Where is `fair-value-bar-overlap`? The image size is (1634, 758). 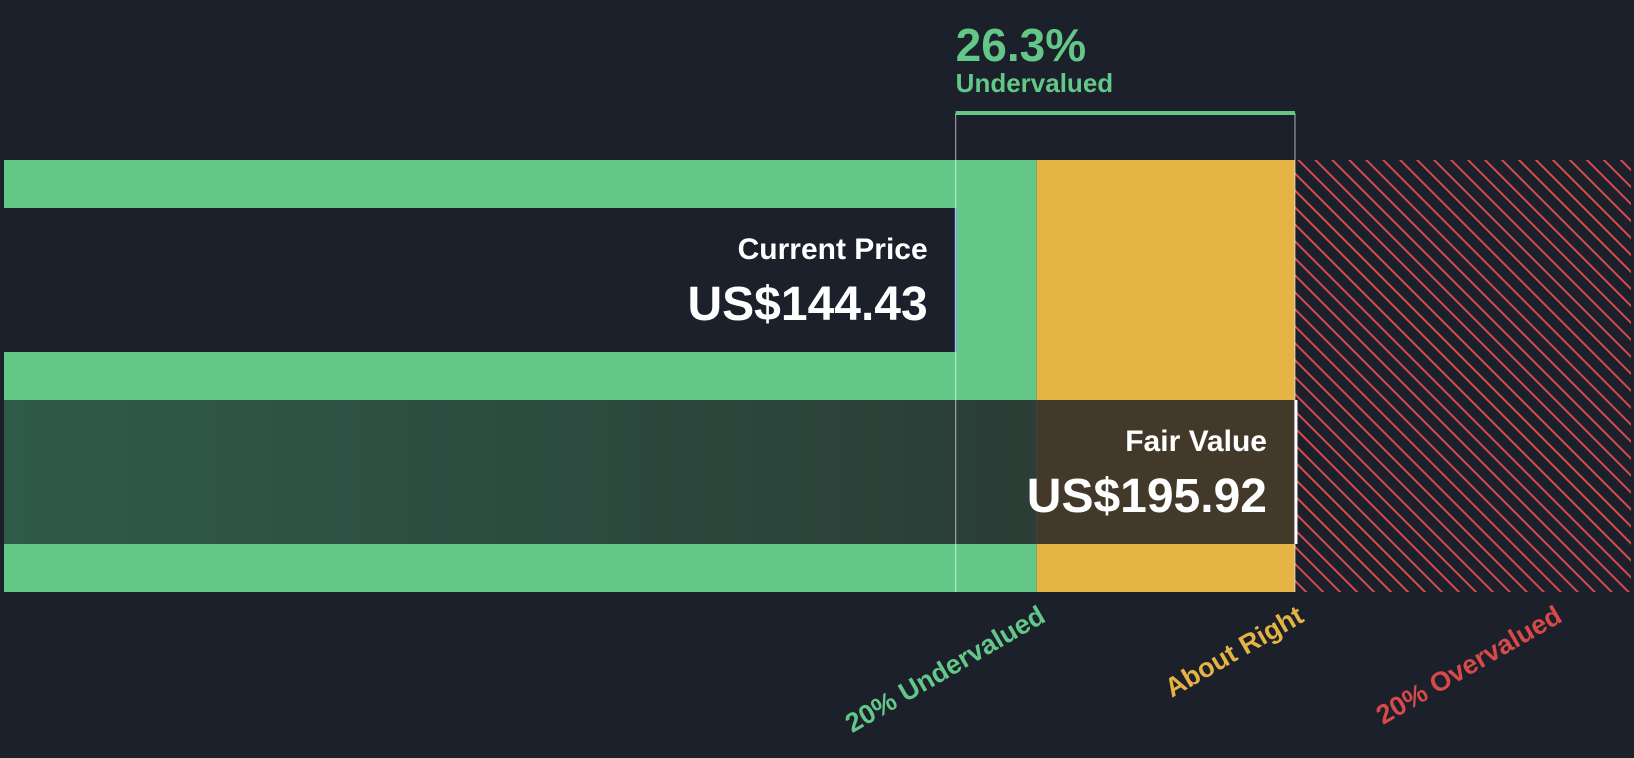
fair-value-bar-overlap is located at coordinates (1165, 472).